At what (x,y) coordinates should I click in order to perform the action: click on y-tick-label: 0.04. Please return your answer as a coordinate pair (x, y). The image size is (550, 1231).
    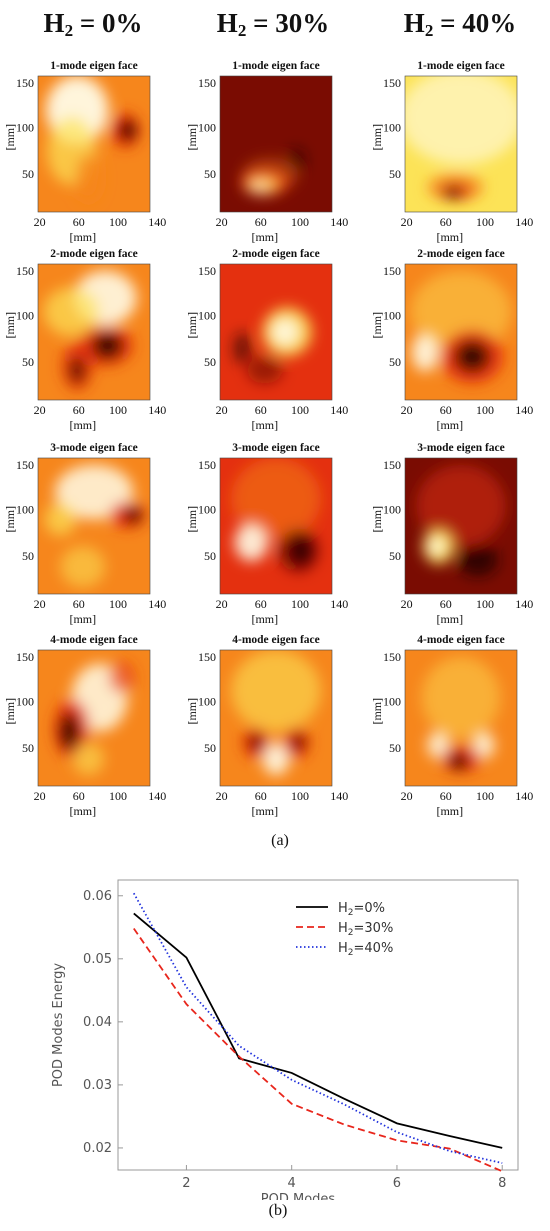
    Looking at the image, I should click on (97, 1022).